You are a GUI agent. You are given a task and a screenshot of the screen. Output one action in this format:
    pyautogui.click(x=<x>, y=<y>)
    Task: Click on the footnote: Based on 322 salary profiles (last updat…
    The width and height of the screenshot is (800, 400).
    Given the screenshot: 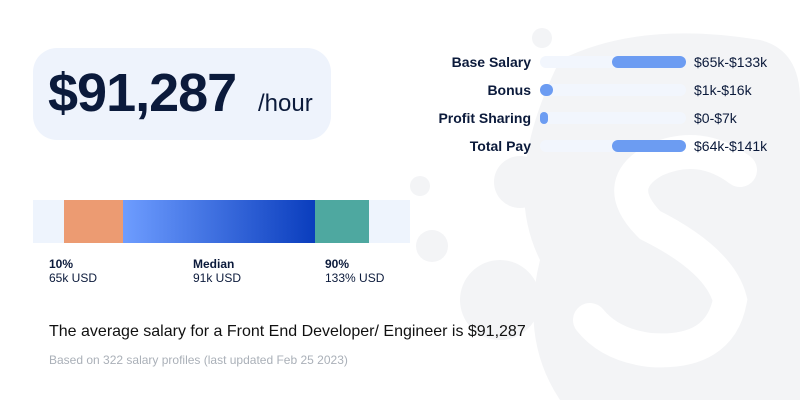 What is the action you would take?
    pyautogui.click(x=198, y=360)
    